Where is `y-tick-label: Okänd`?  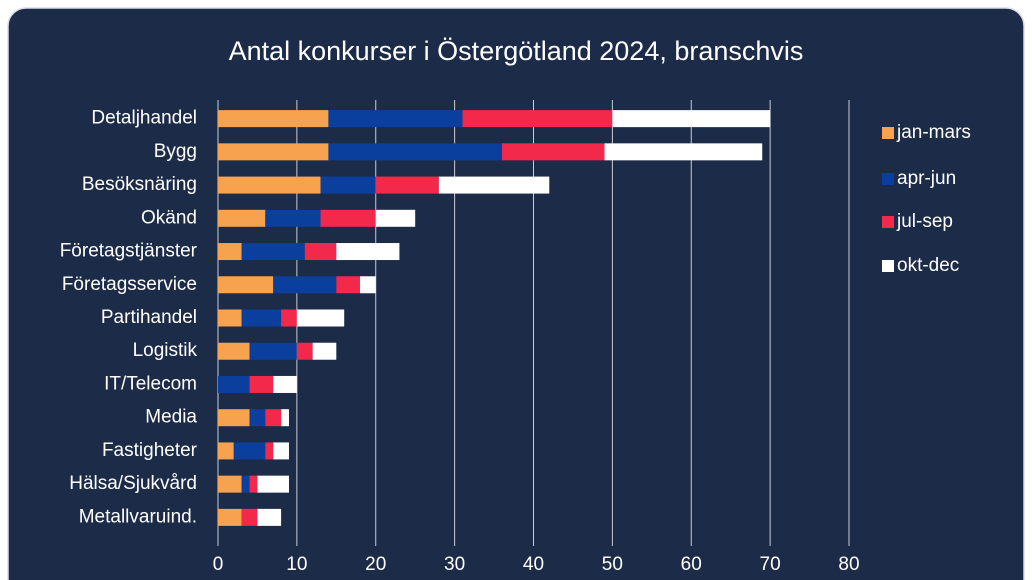 y-tick-label: Okänd is located at coordinates (169, 217).